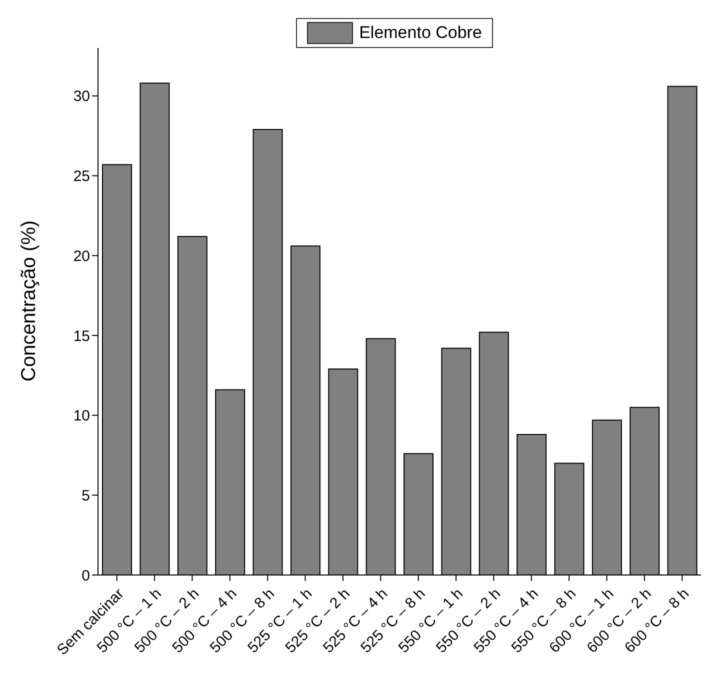 The height and width of the screenshot is (693, 719). Describe the element at coordinates (420, 33) in the screenshot. I see `legend-label: Elemento Cobre` at that location.